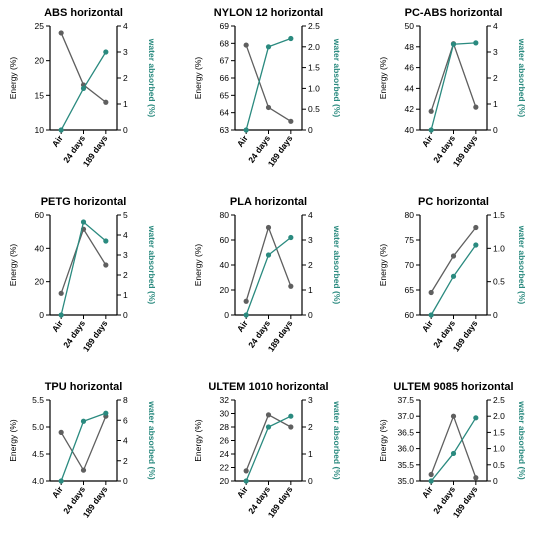 The image size is (550, 550). Describe the element at coordinates (225, 61) in the screenshot. I see `left-tick-label: 67` at that location.